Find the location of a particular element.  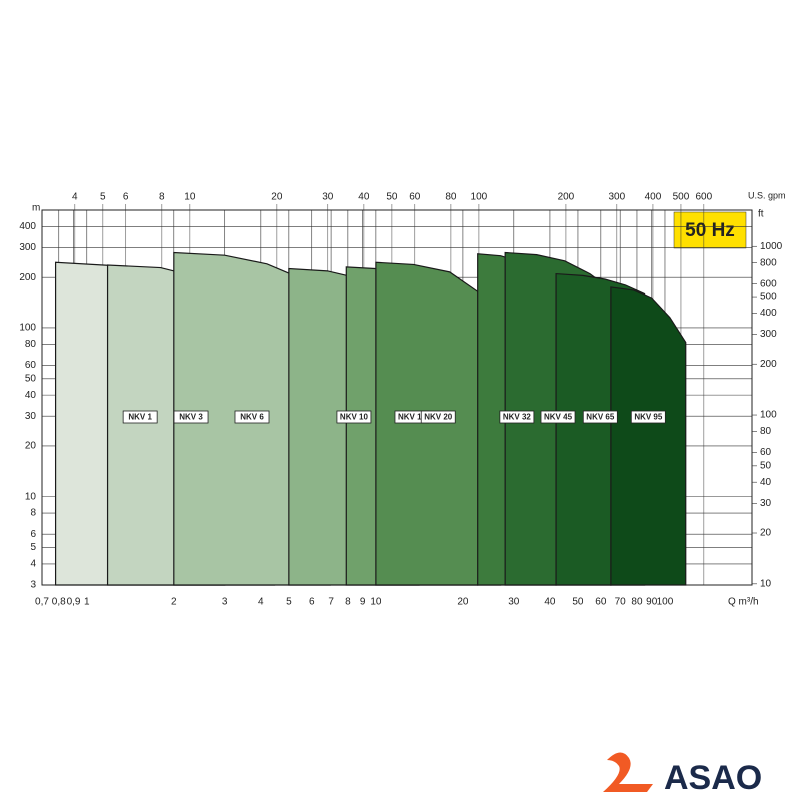

series-label-text: NKV 3 is located at coordinates (191, 417).